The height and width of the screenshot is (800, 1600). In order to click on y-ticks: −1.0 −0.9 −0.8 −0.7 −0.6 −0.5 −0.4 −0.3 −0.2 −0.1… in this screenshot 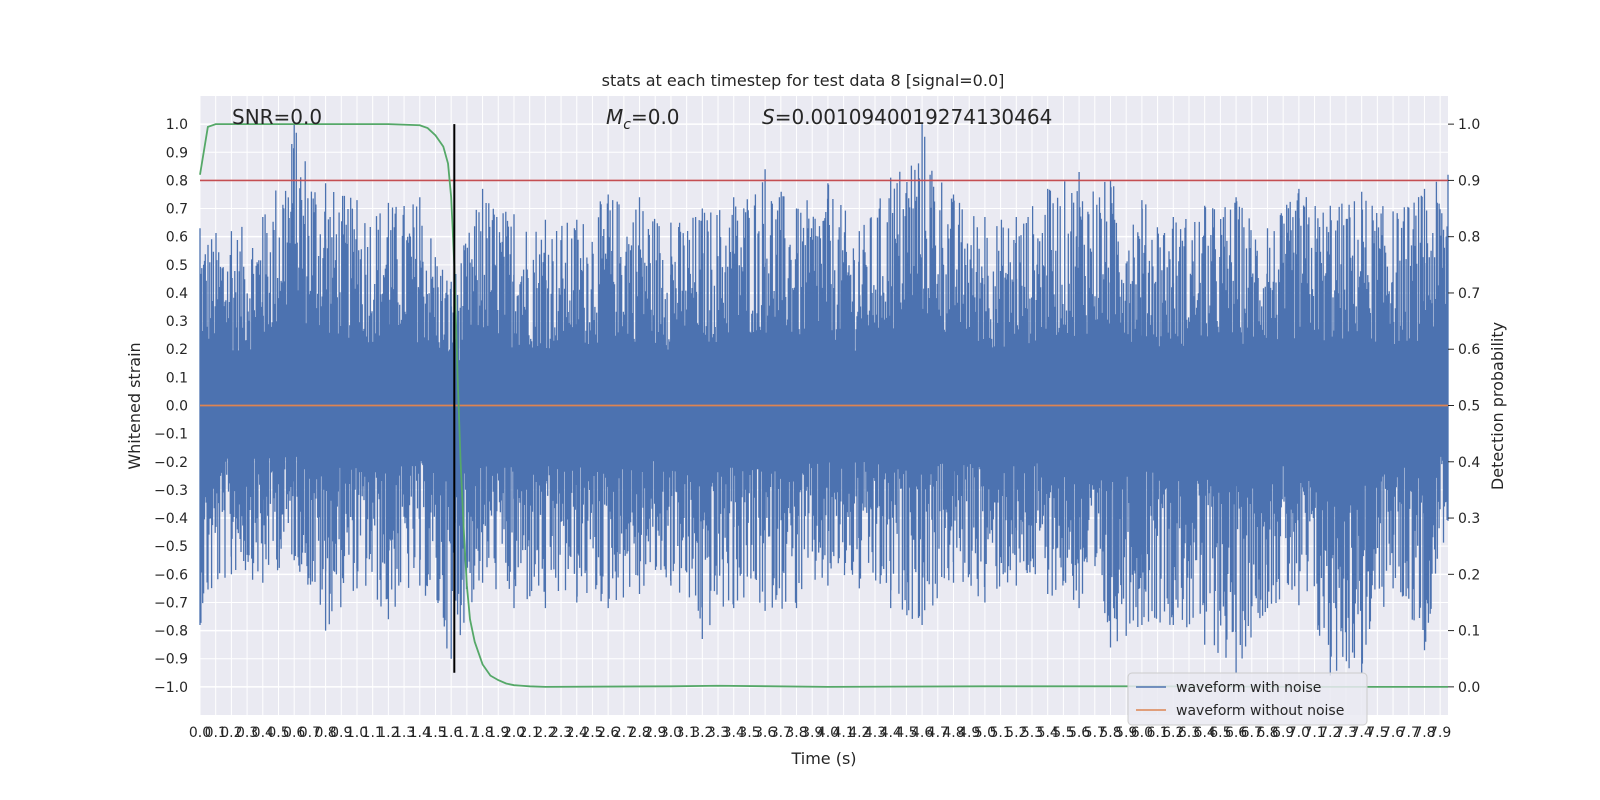, I will do `click(171, 406)`.